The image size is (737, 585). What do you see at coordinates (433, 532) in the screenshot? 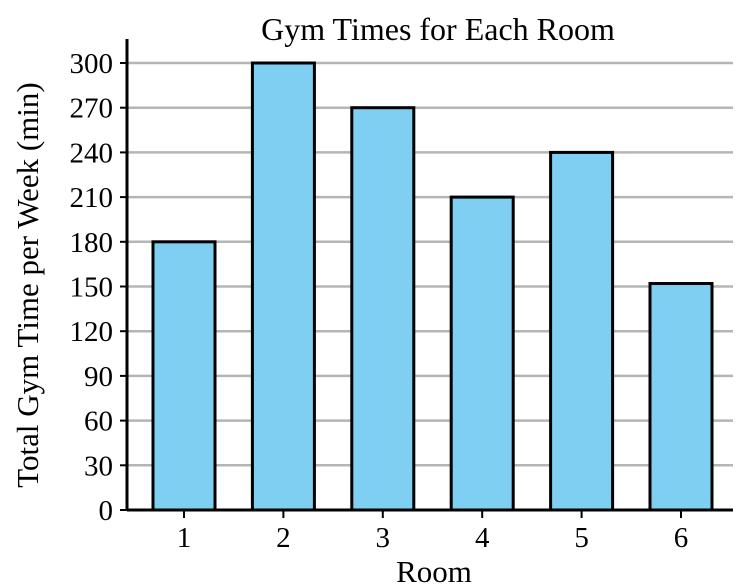
I see `x-tick-labels: 1 2 3 4 5 6` at bounding box center [433, 532].